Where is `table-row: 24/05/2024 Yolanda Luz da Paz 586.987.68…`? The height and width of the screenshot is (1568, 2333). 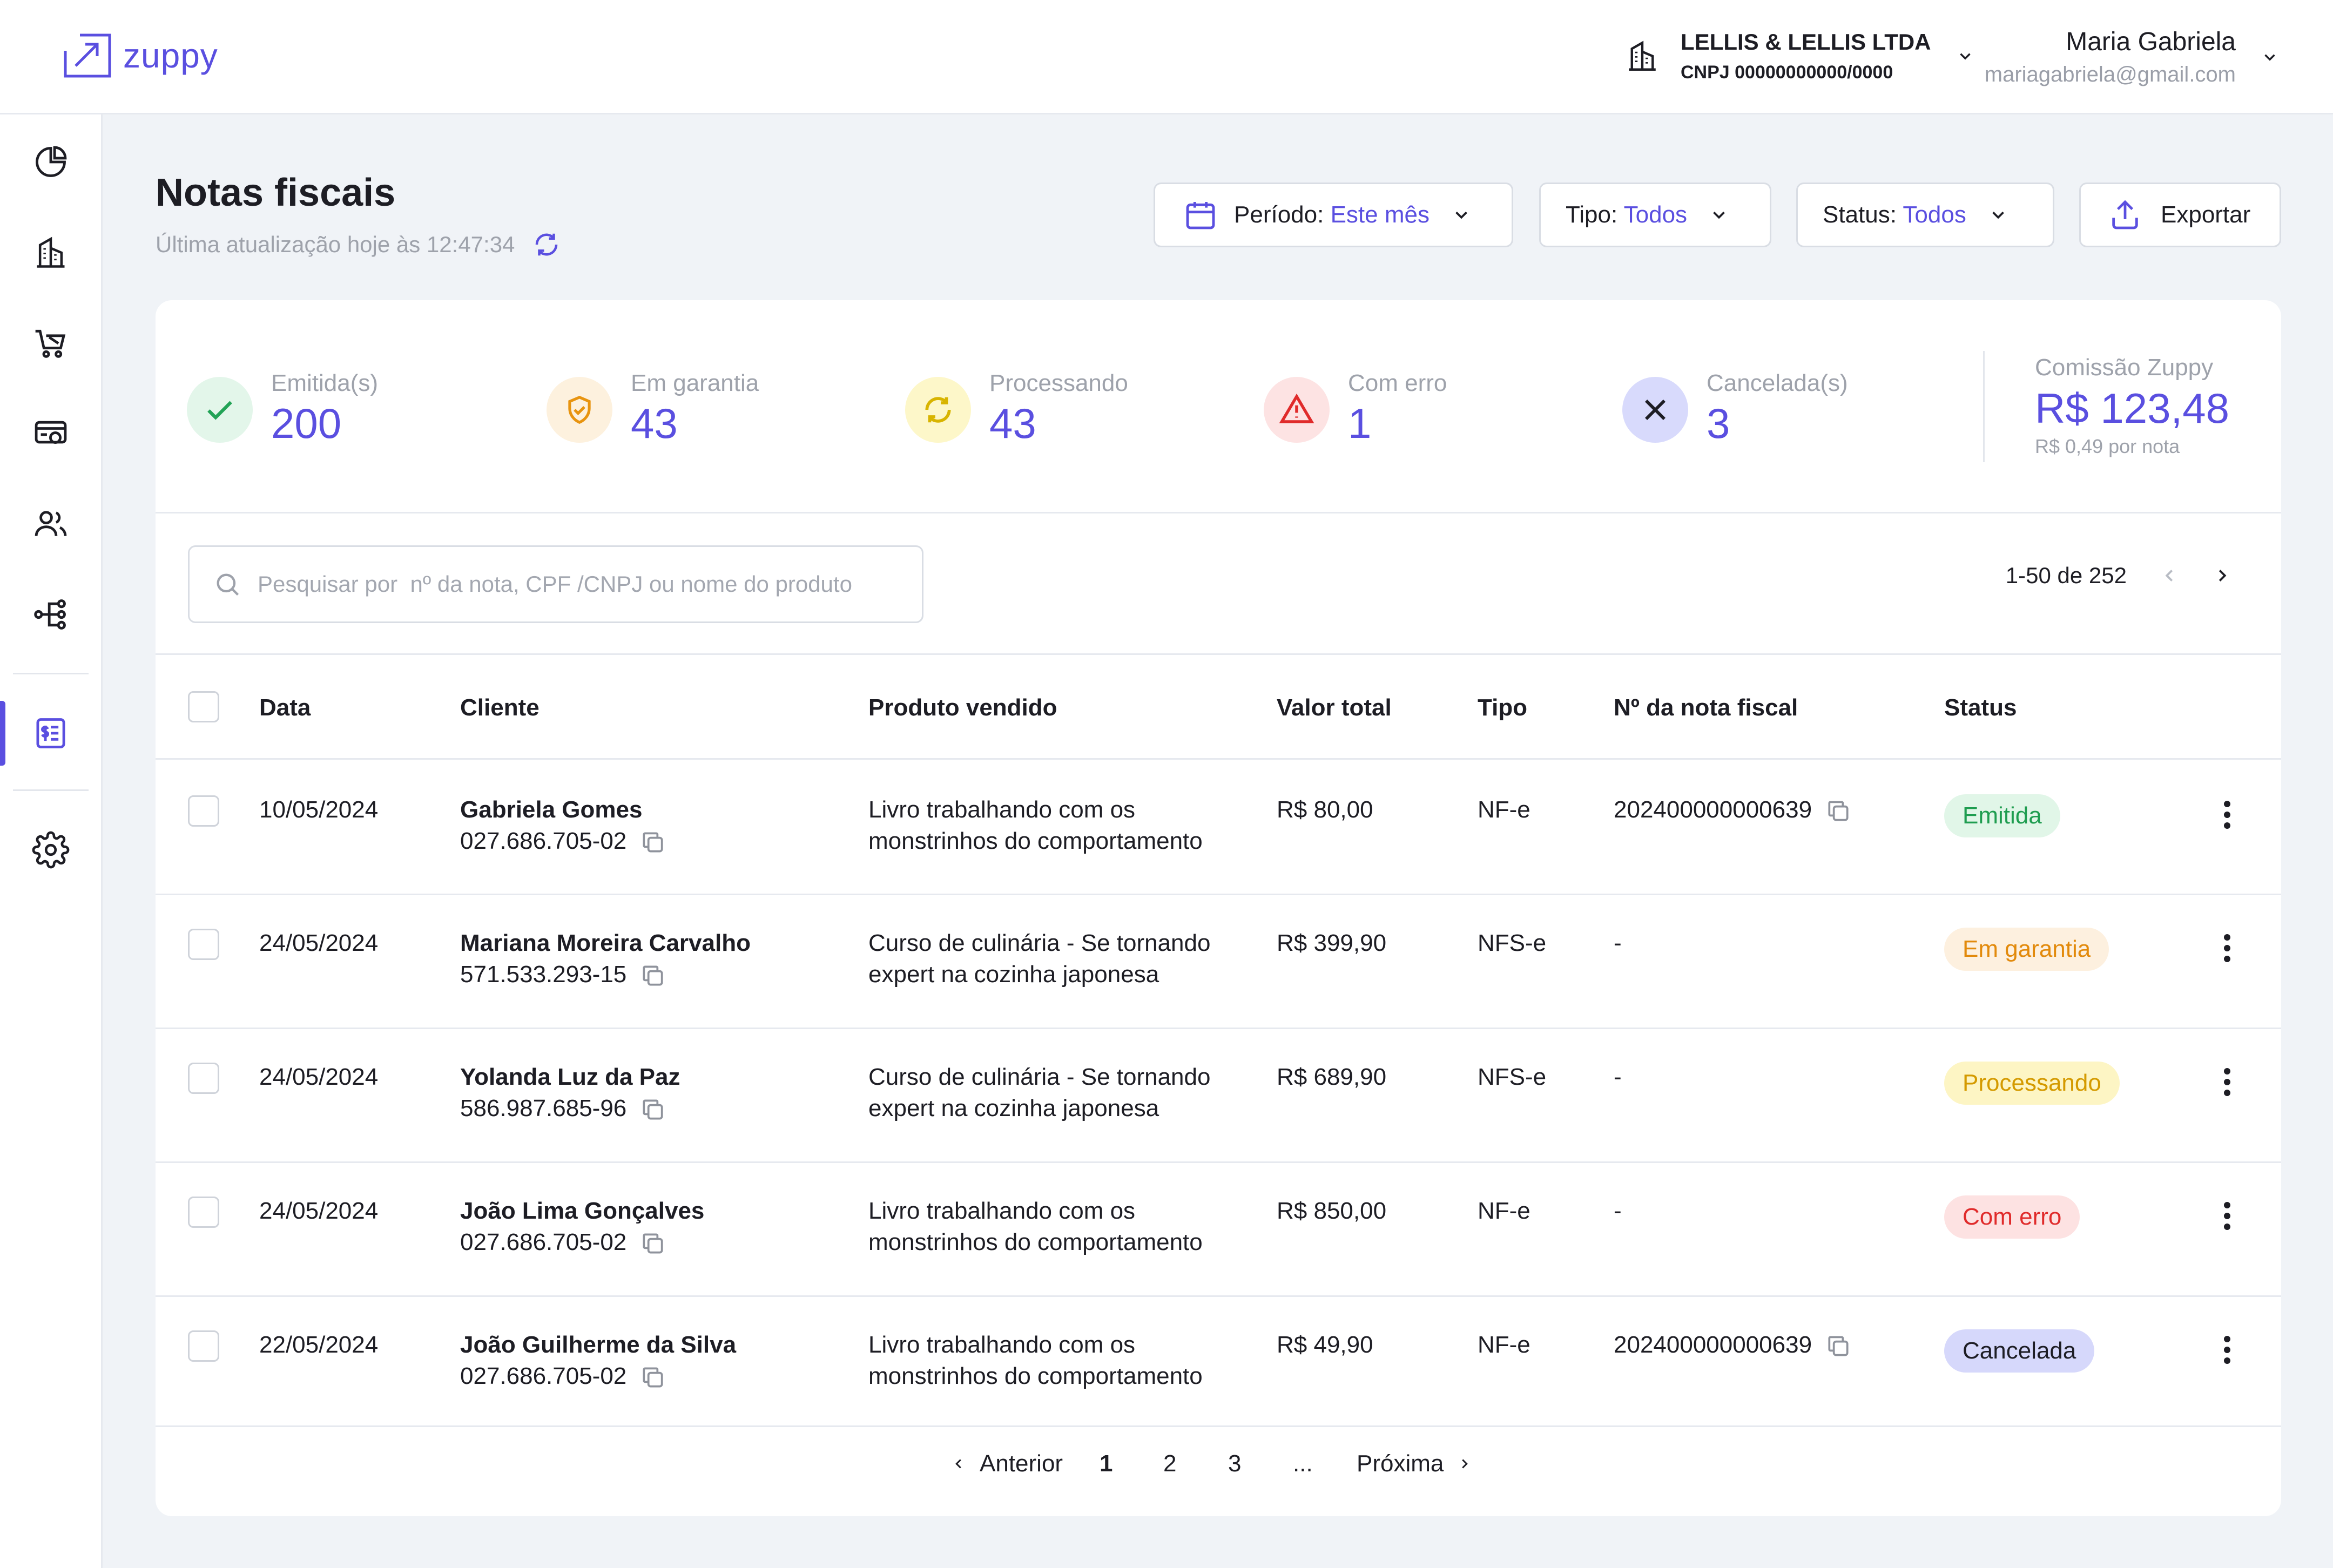
table-row: 24/05/2024 Yolanda Luz da Paz 586.987.68… is located at coordinates (1218, 1096).